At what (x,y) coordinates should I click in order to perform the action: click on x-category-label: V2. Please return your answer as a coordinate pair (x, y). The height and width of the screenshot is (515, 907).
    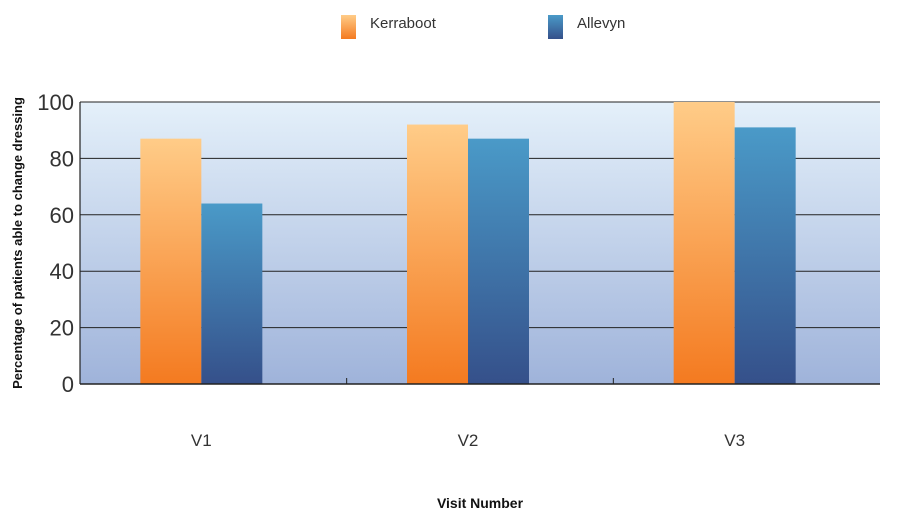
    Looking at the image, I should click on (468, 440).